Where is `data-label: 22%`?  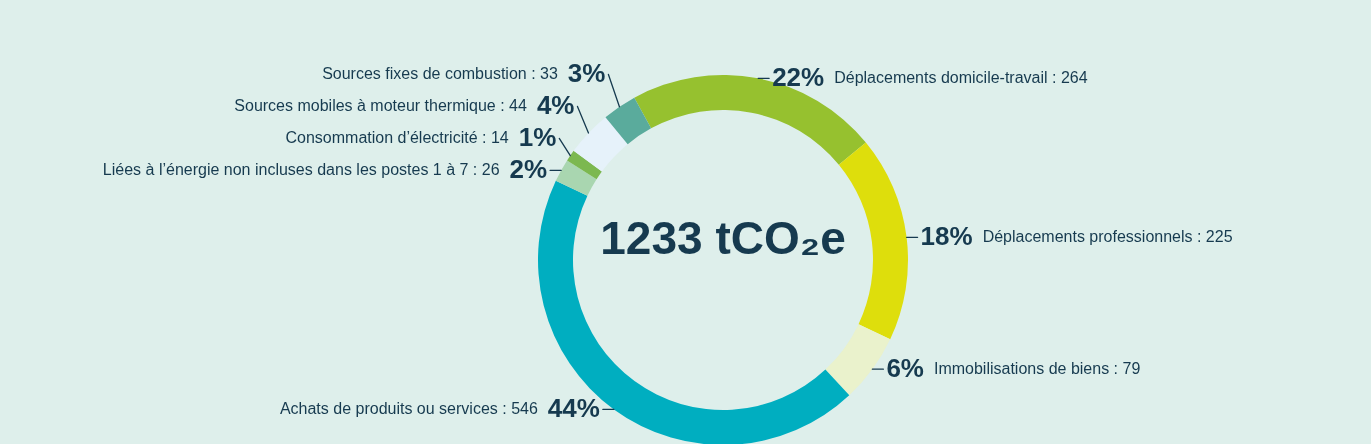
data-label: 22% is located at coordinates (798, 77).